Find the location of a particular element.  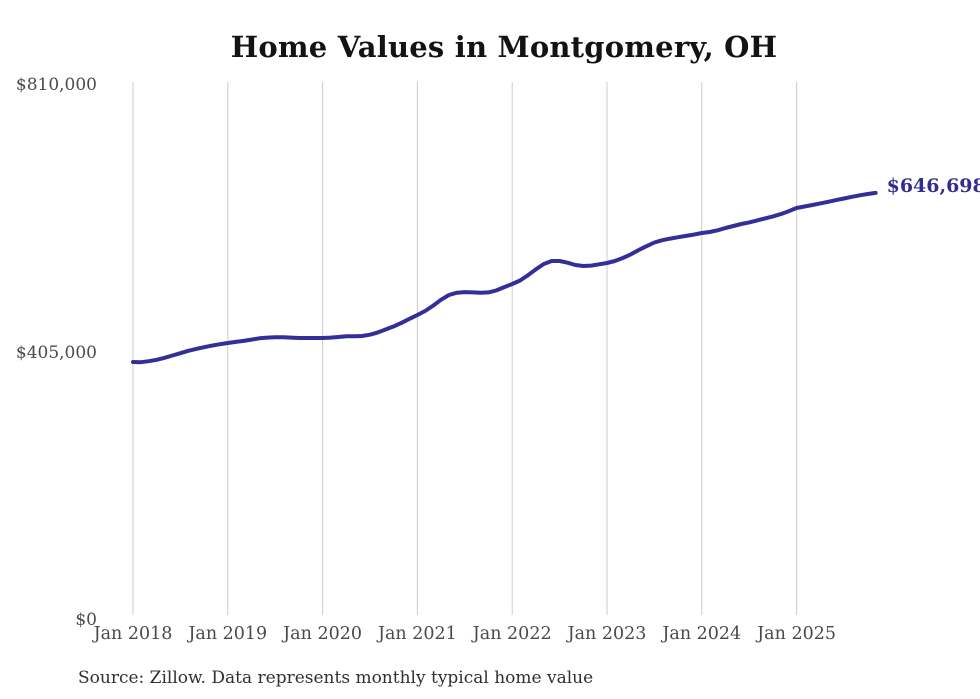

x-tick-jan-2021: Jan 2021 is located at coordinates (417, 634).